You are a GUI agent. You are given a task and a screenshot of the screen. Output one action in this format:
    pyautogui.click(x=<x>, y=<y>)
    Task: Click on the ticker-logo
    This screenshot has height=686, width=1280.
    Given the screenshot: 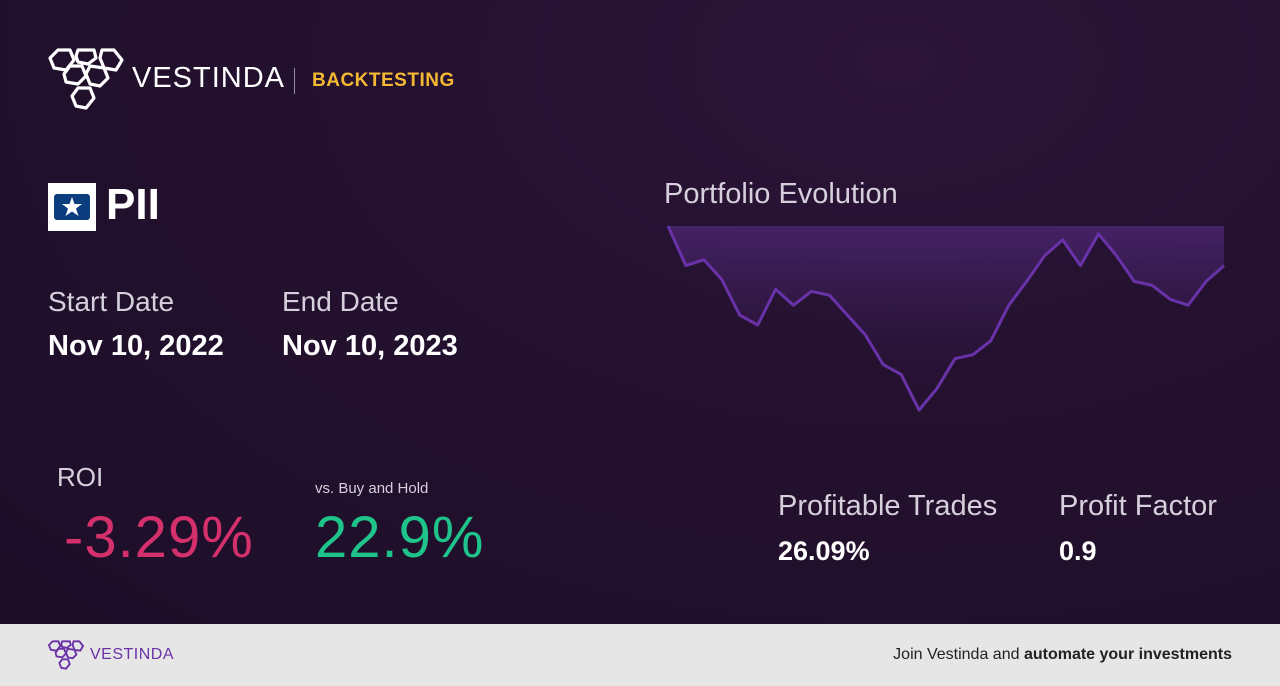 What is the action you would take?
    pyautogui.click(x=72, y=207)
    